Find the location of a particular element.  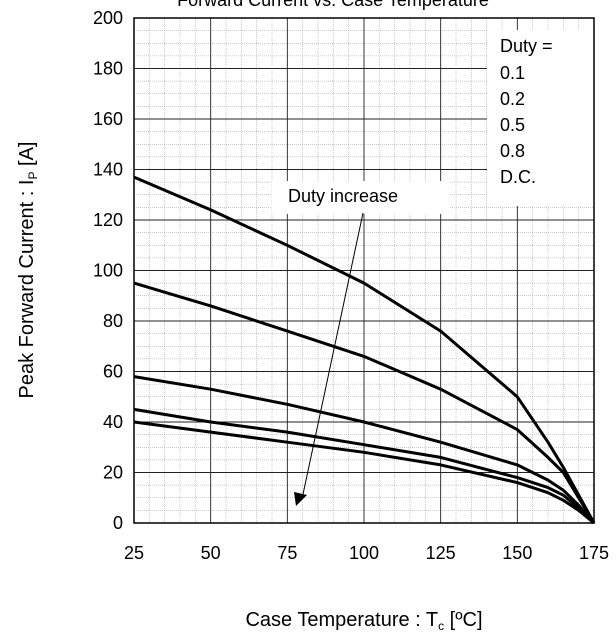

y-tick-label: 60 is located at coordinates (113, 372).